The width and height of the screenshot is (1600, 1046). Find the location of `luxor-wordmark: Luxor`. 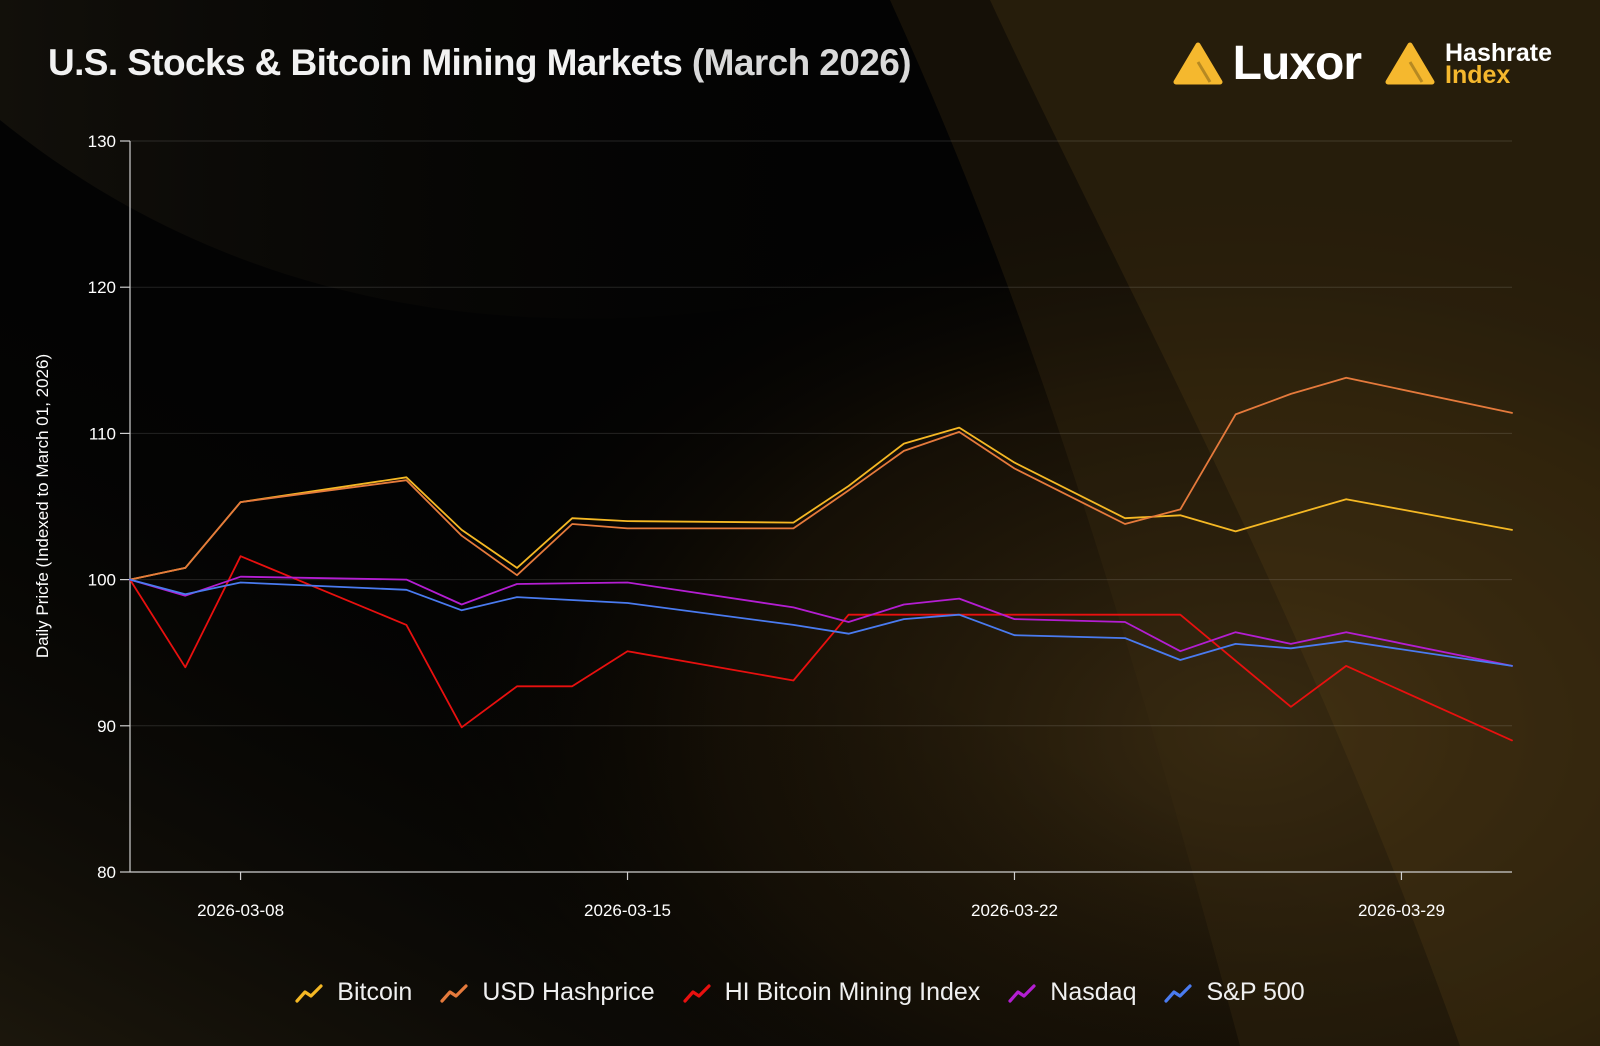

luxor-wordmark: Luxor is located at coordinates (1297, 63).